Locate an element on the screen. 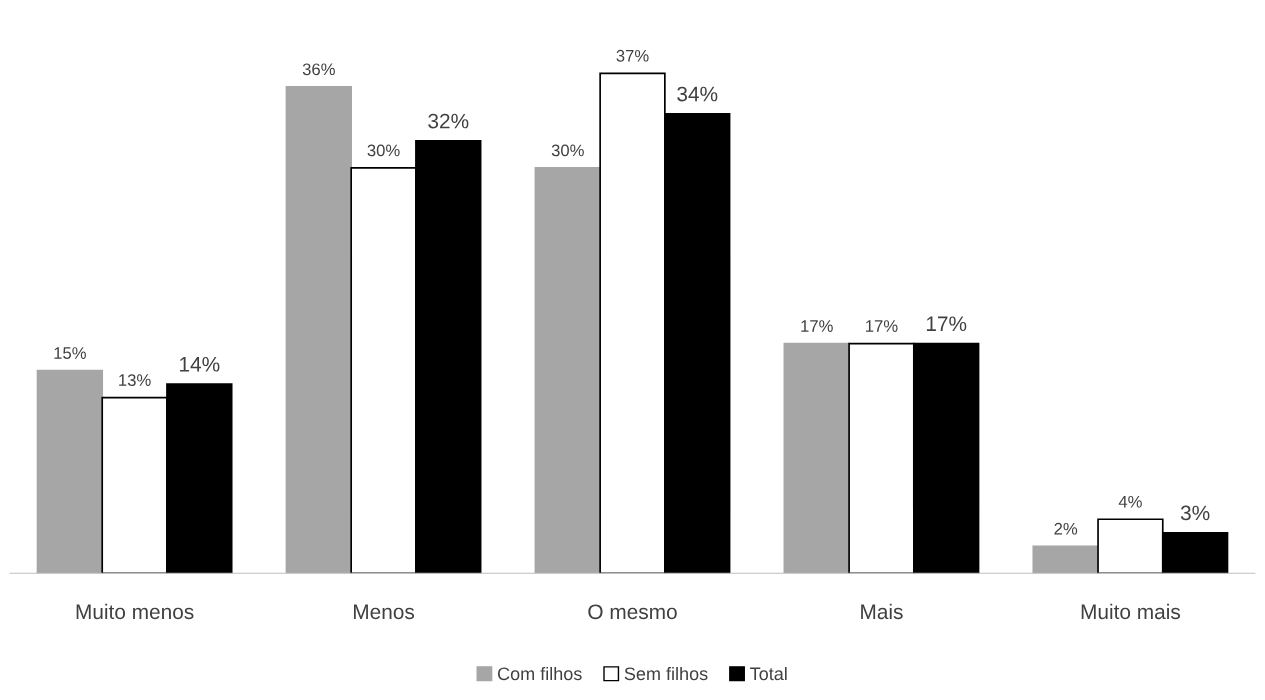 This screenshot has width=1265, height=700. data-label: 14% is located at coordinates (200, 364).